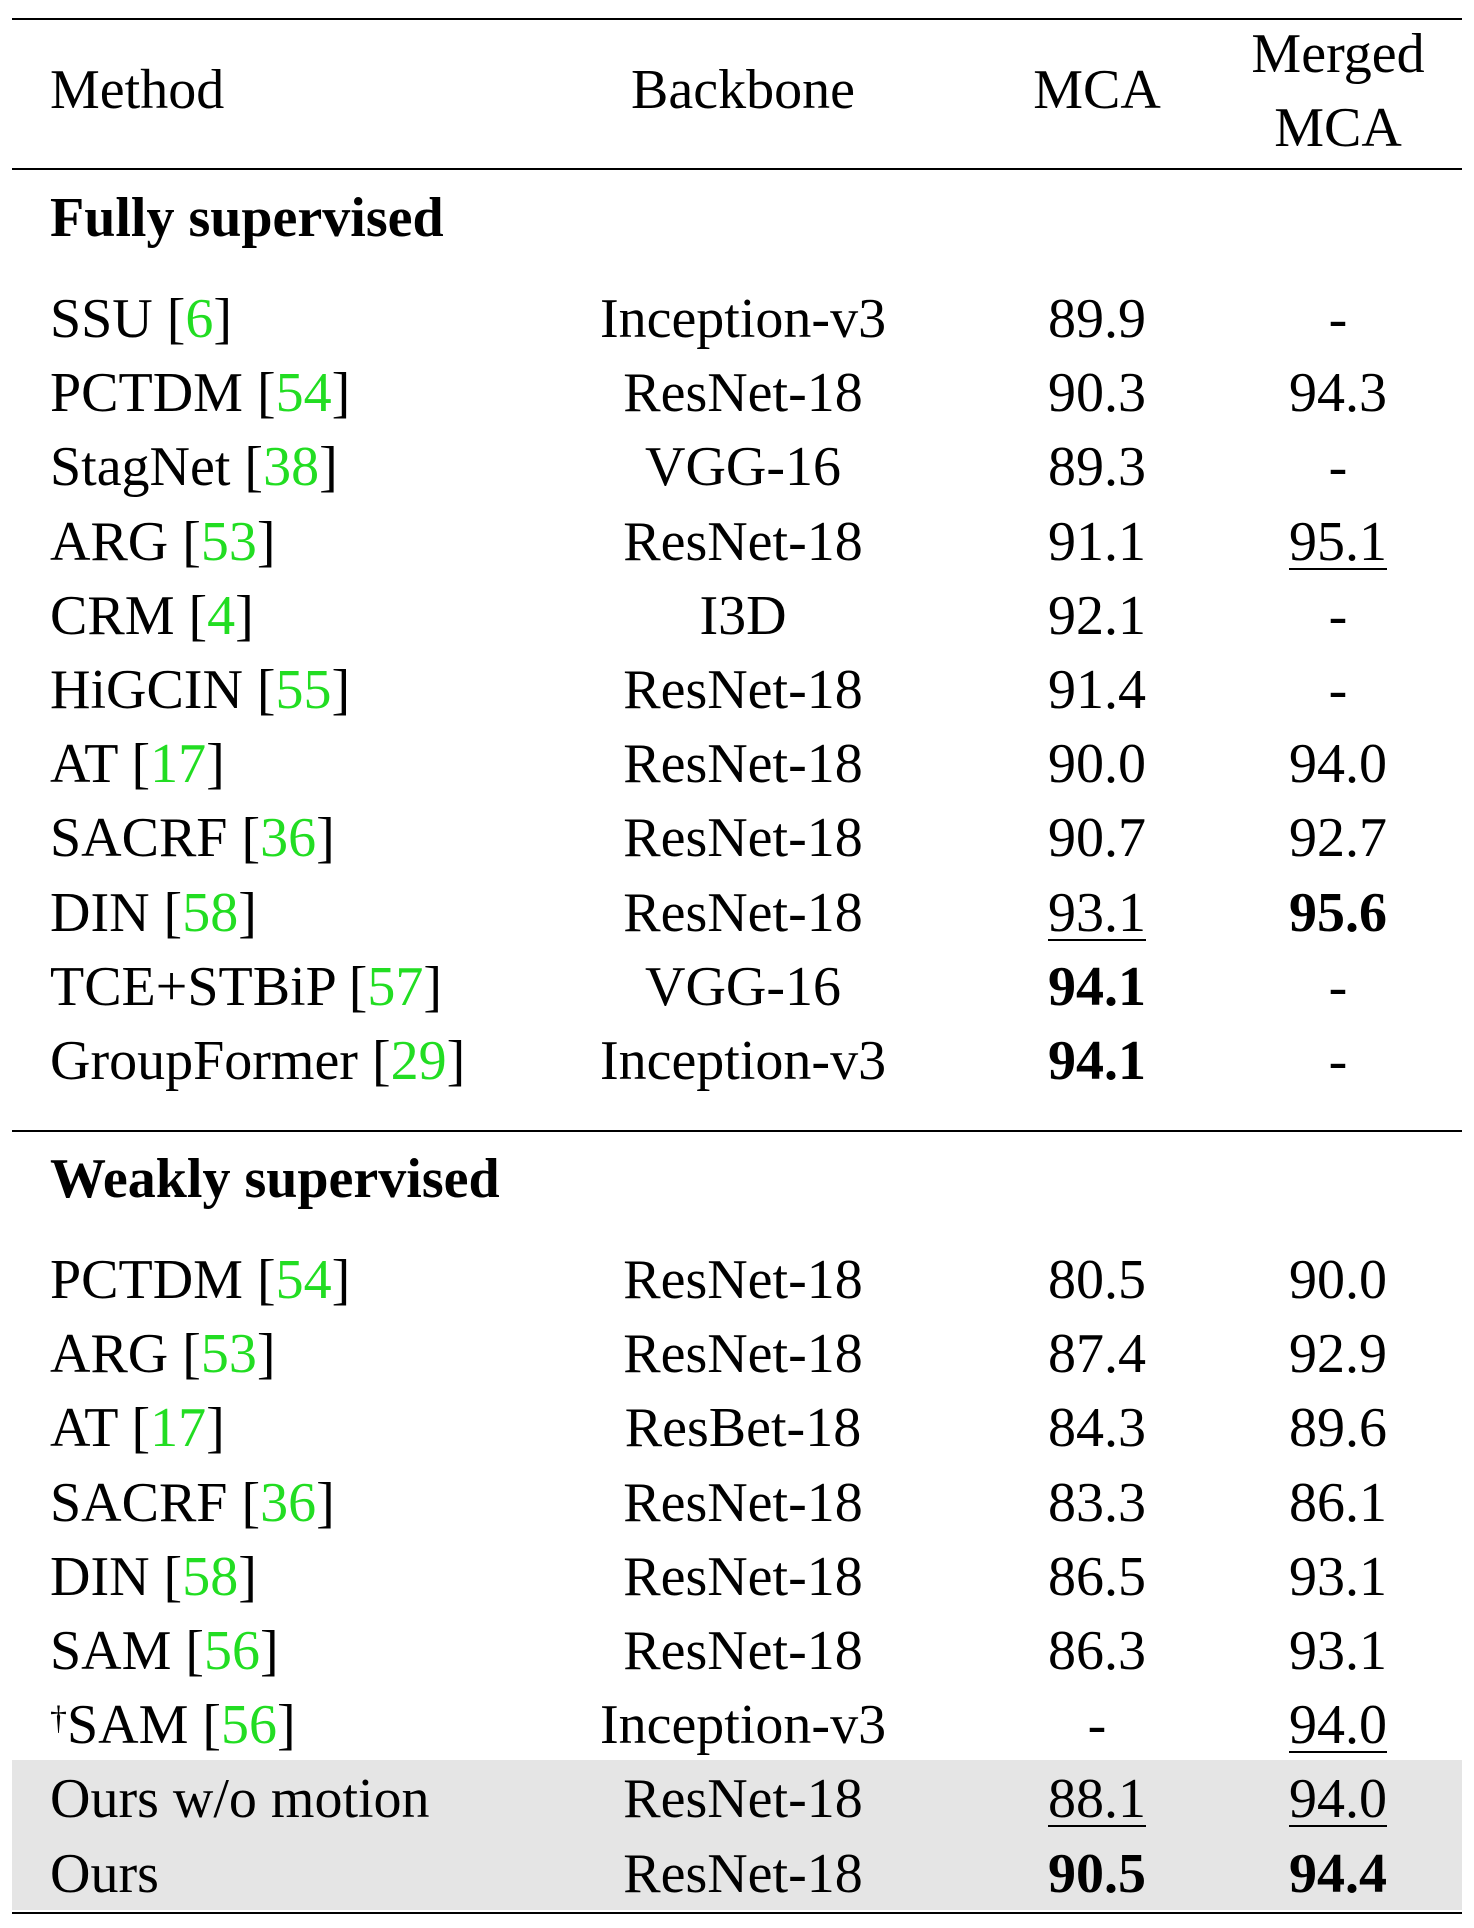 The height and width of the screenshot is (1928, 1474). What do you see at coordinates (395, 986) in the screenshot?
I see `citation-link: 57` at bounding box center [395, 986].